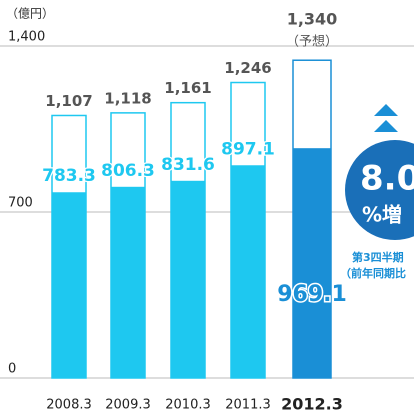 The width and height of the screenshot is (414, 416). Describe the element at coordinates (312, 42) in the screenshot. I see `forecast-label: （予想）` at that location.